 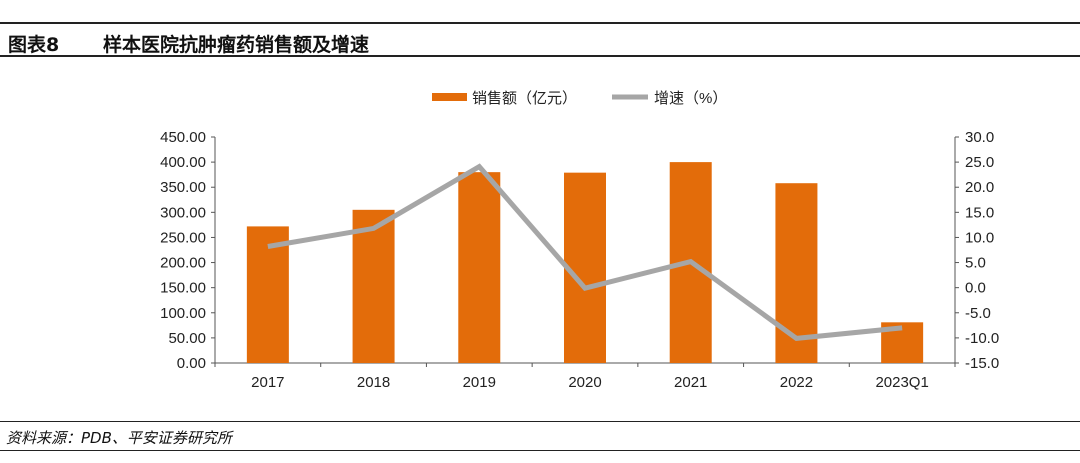 What do you see at coordinates (975, 288) in the screenshot?
I see `right-tick-label: 0.0` at bounding box center [975, 288].